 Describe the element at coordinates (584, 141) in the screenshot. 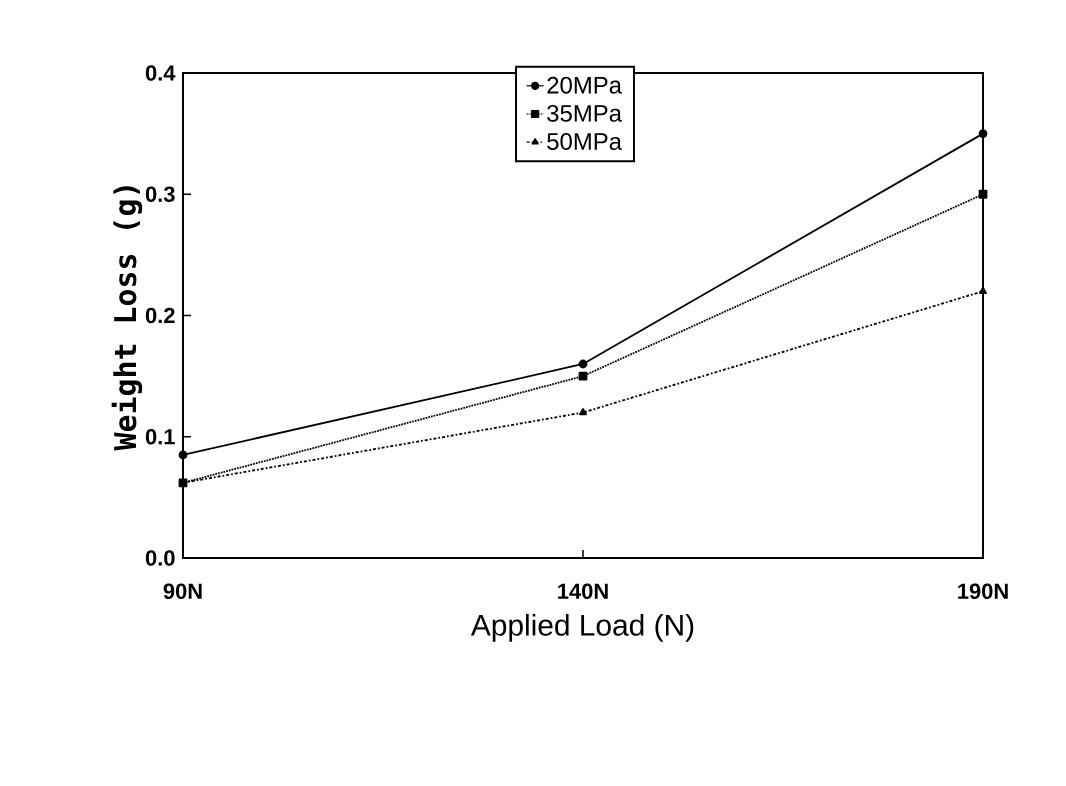

I see `legend-label: 50MPa` at that location.